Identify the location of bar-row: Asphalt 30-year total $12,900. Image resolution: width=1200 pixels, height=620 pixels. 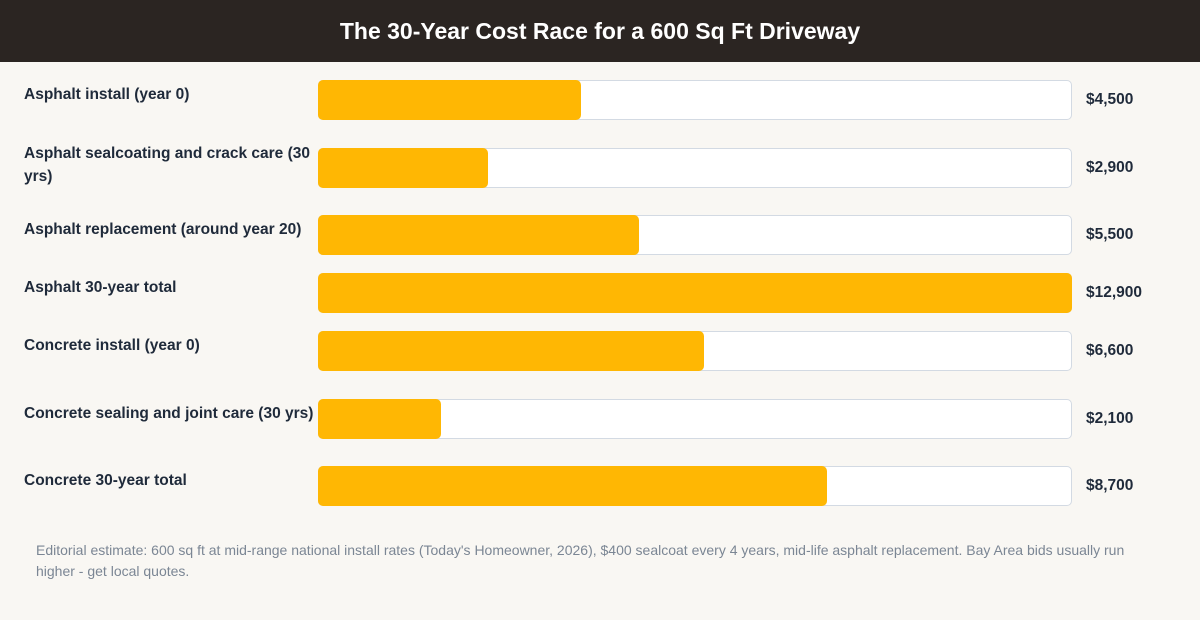
(600, 293).